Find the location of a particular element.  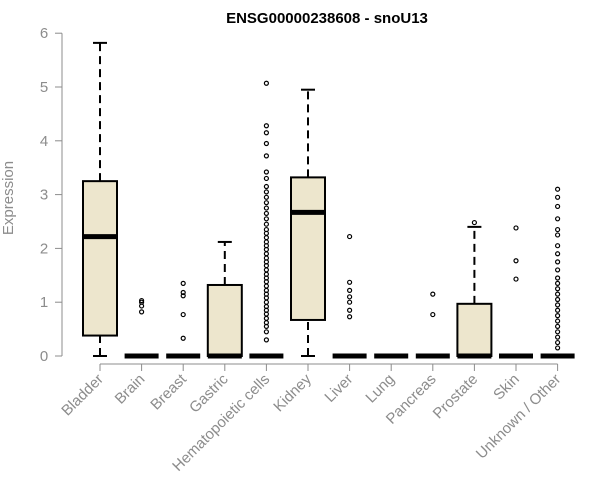

box-liver is located at coordinates (349, 296).